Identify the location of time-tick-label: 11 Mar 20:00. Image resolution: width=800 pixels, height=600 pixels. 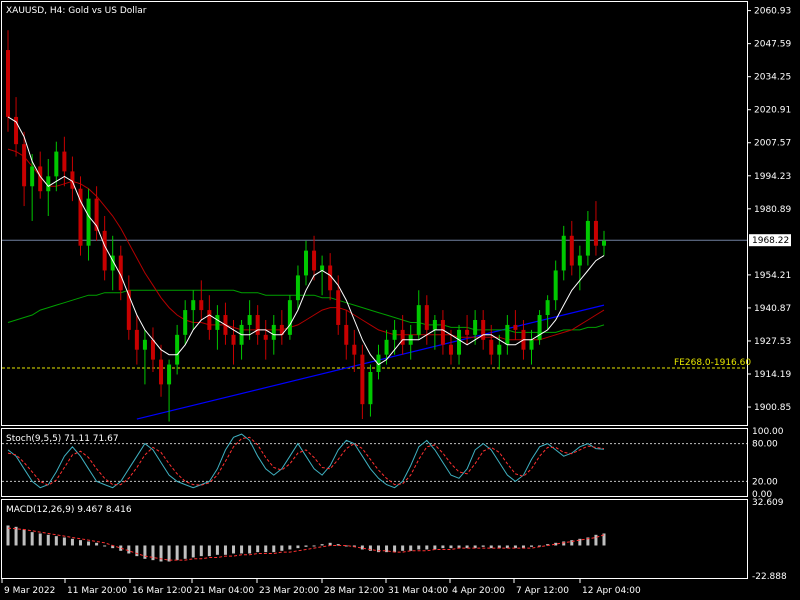
(97, 591).